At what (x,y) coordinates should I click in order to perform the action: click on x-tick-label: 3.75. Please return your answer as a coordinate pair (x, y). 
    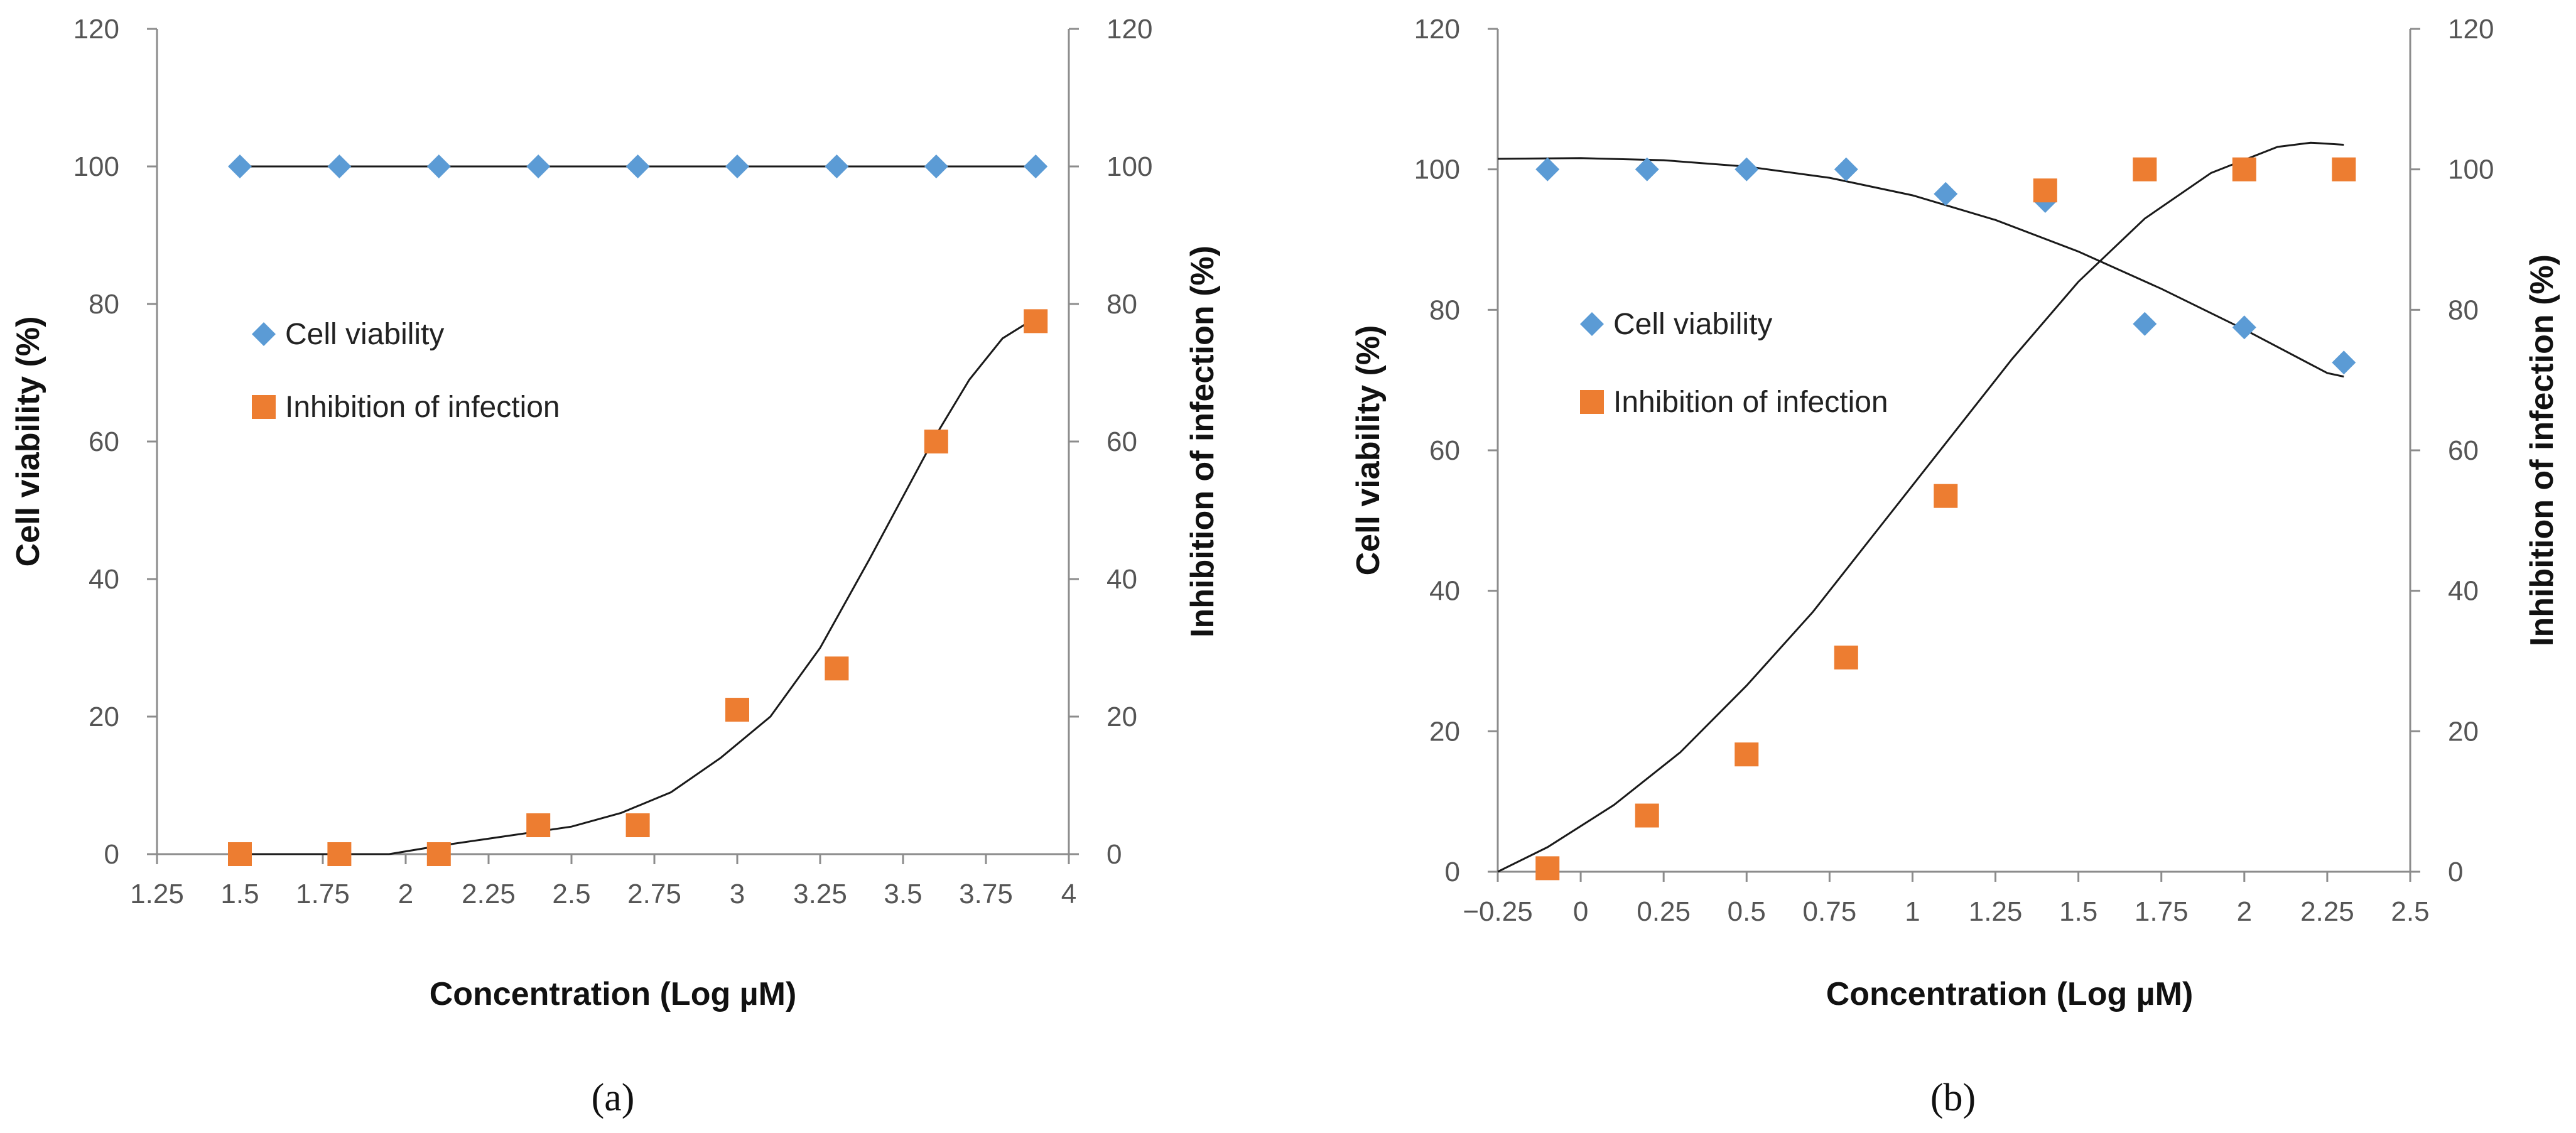
    Looking at the image, I should click on (986, 894).